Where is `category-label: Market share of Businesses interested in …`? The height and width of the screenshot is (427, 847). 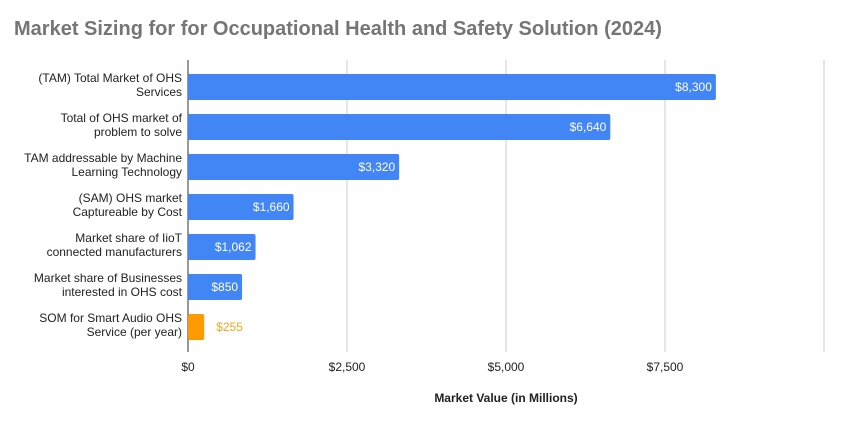 category-label: Market share of Businesses interested in … is located at coordinates (108, 285).